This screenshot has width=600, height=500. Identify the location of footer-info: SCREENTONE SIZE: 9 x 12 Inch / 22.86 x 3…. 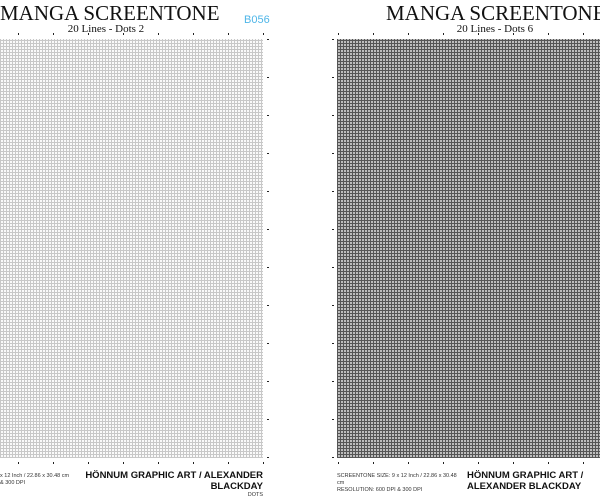
(399, 483).